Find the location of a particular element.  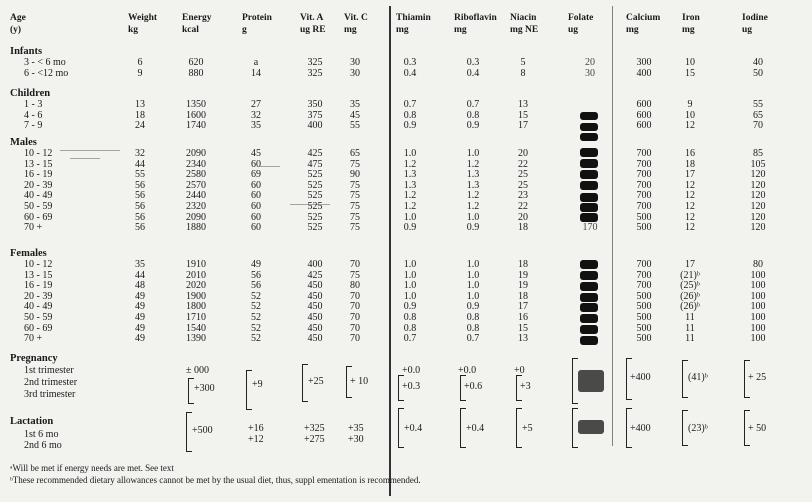

cell-value: 16 is located at coordinates (690, 153).